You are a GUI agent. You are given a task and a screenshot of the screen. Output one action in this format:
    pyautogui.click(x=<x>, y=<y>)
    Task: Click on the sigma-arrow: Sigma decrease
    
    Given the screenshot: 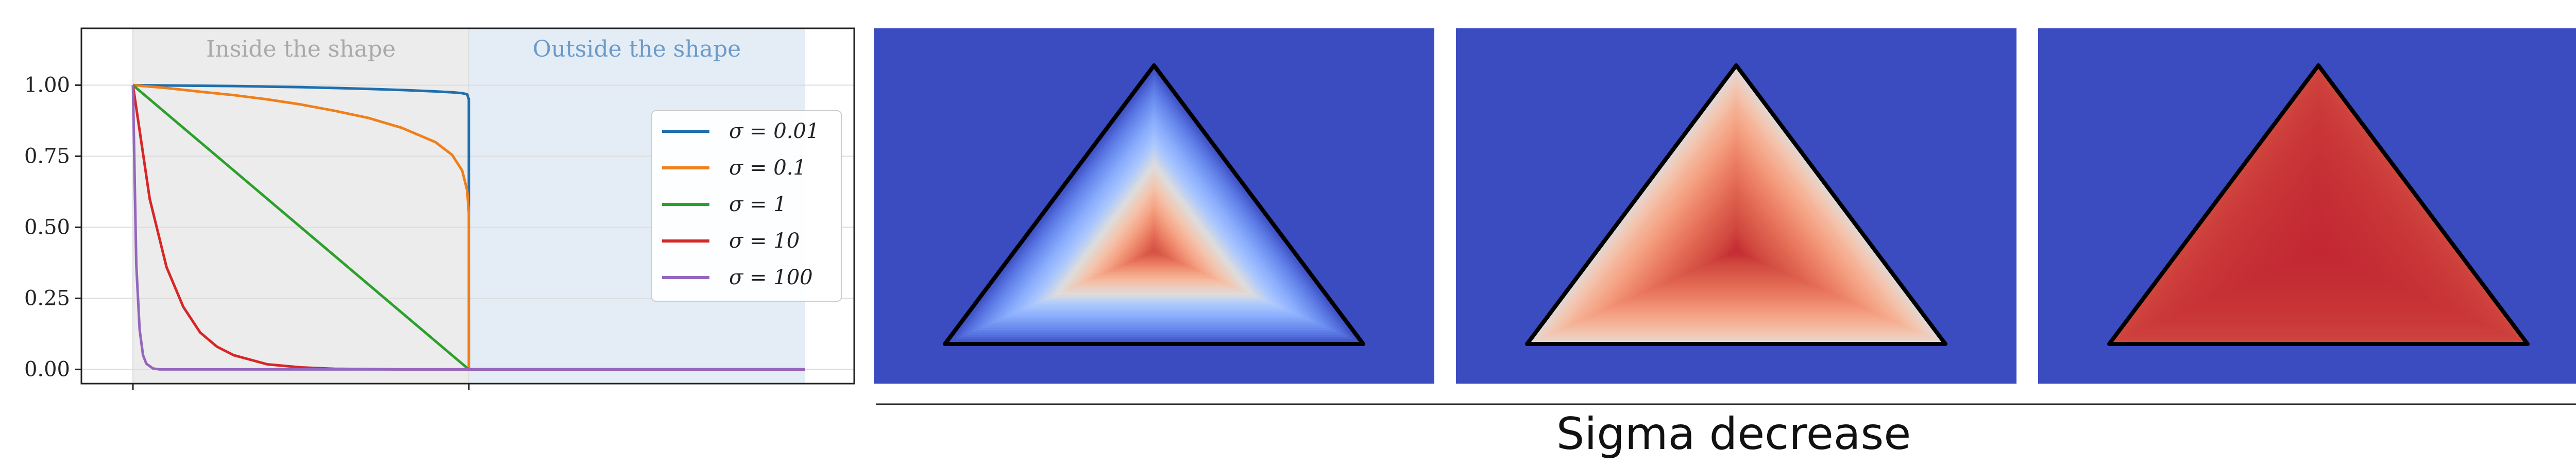 What is the action you would take?
    pyautogui.click(x=1726, y=432)
    